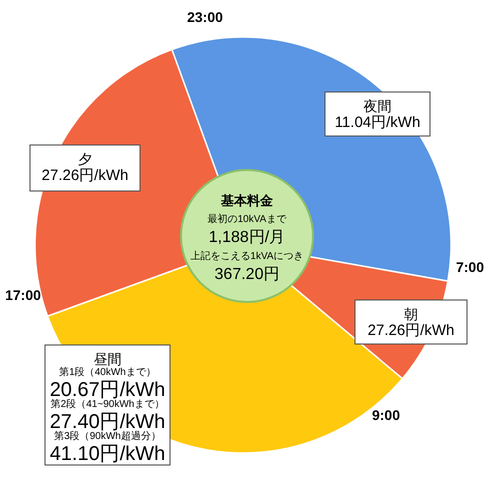 This screenshot has height=480, width=494. Describe the element at coordinates (248, 219) in the screenshot. I see `text: 最初の10kVAまで` at that location.